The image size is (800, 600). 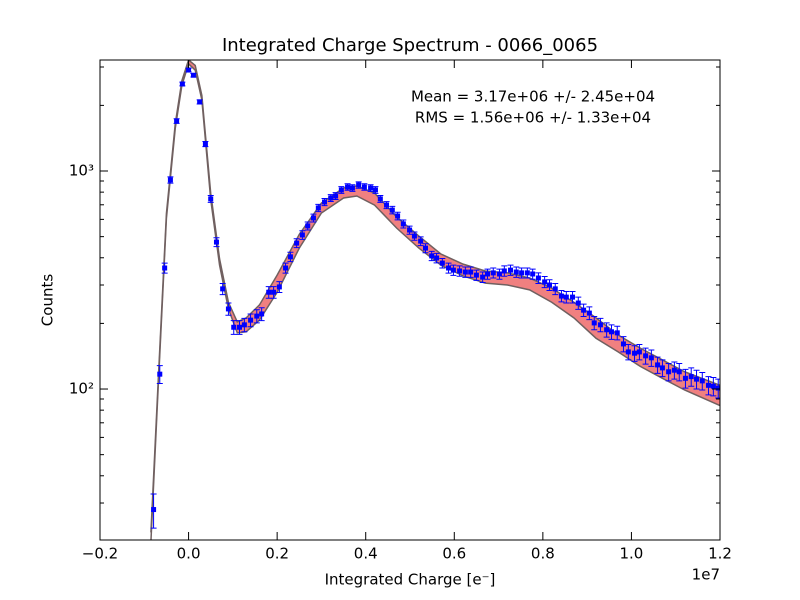 What do you see at coordinates (543, 554) in the screenshot?
I see `x-tick-label: 0.8` at bounding box center [543, 554].